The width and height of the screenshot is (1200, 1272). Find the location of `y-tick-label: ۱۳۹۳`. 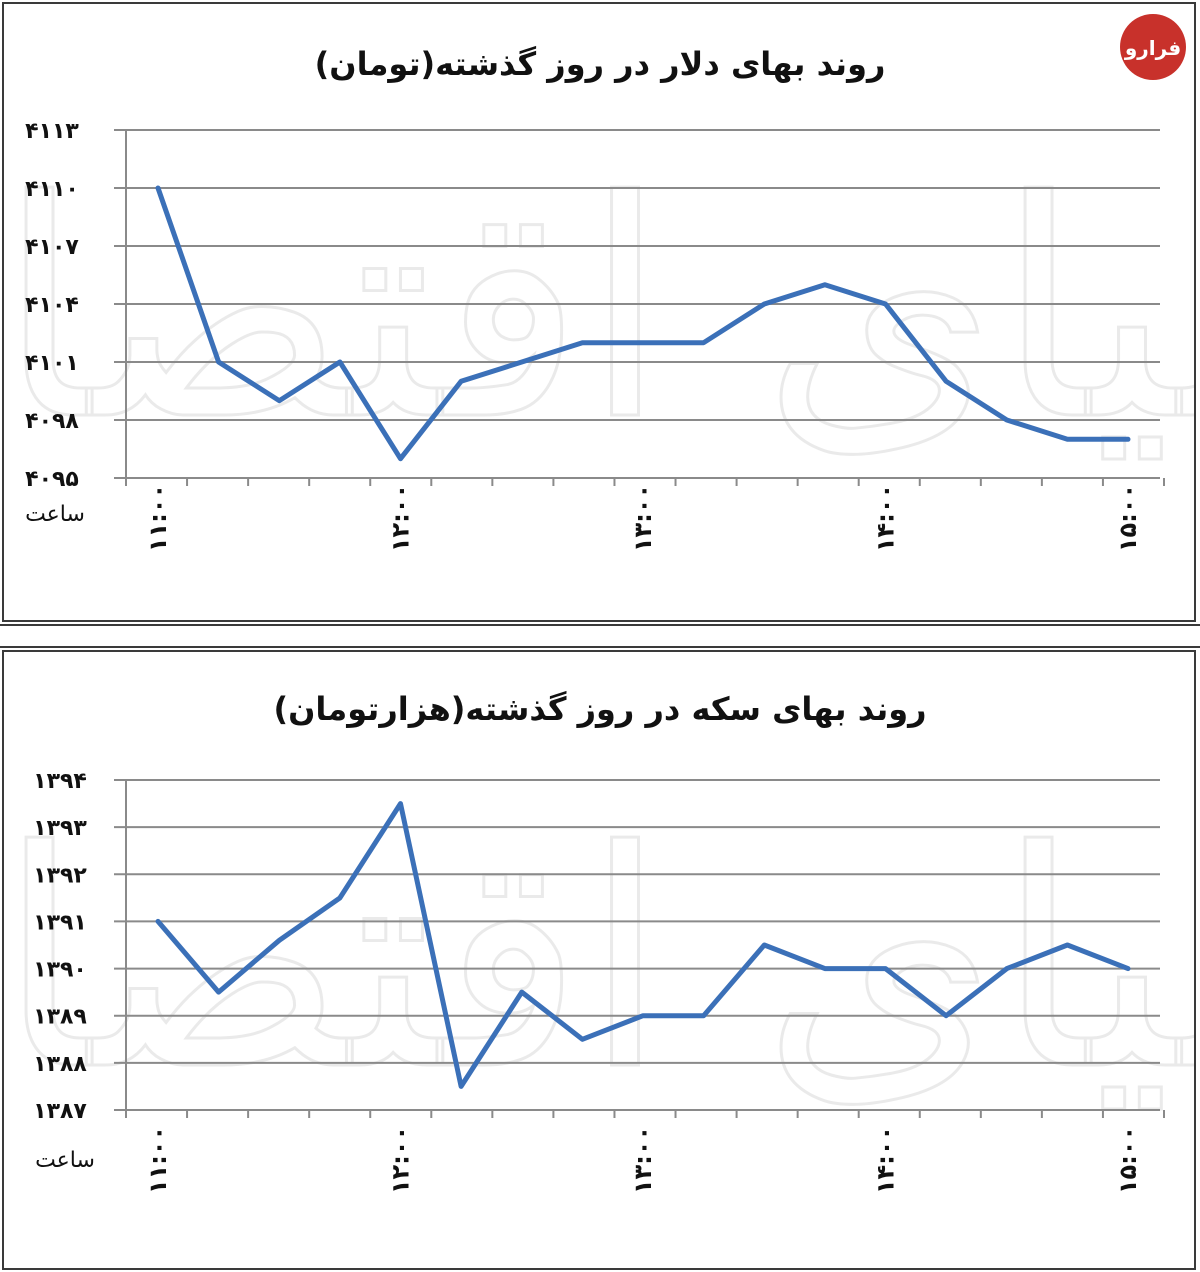

y-tick-label: ۱۳۹۳ is located at coordinates (60, 828).